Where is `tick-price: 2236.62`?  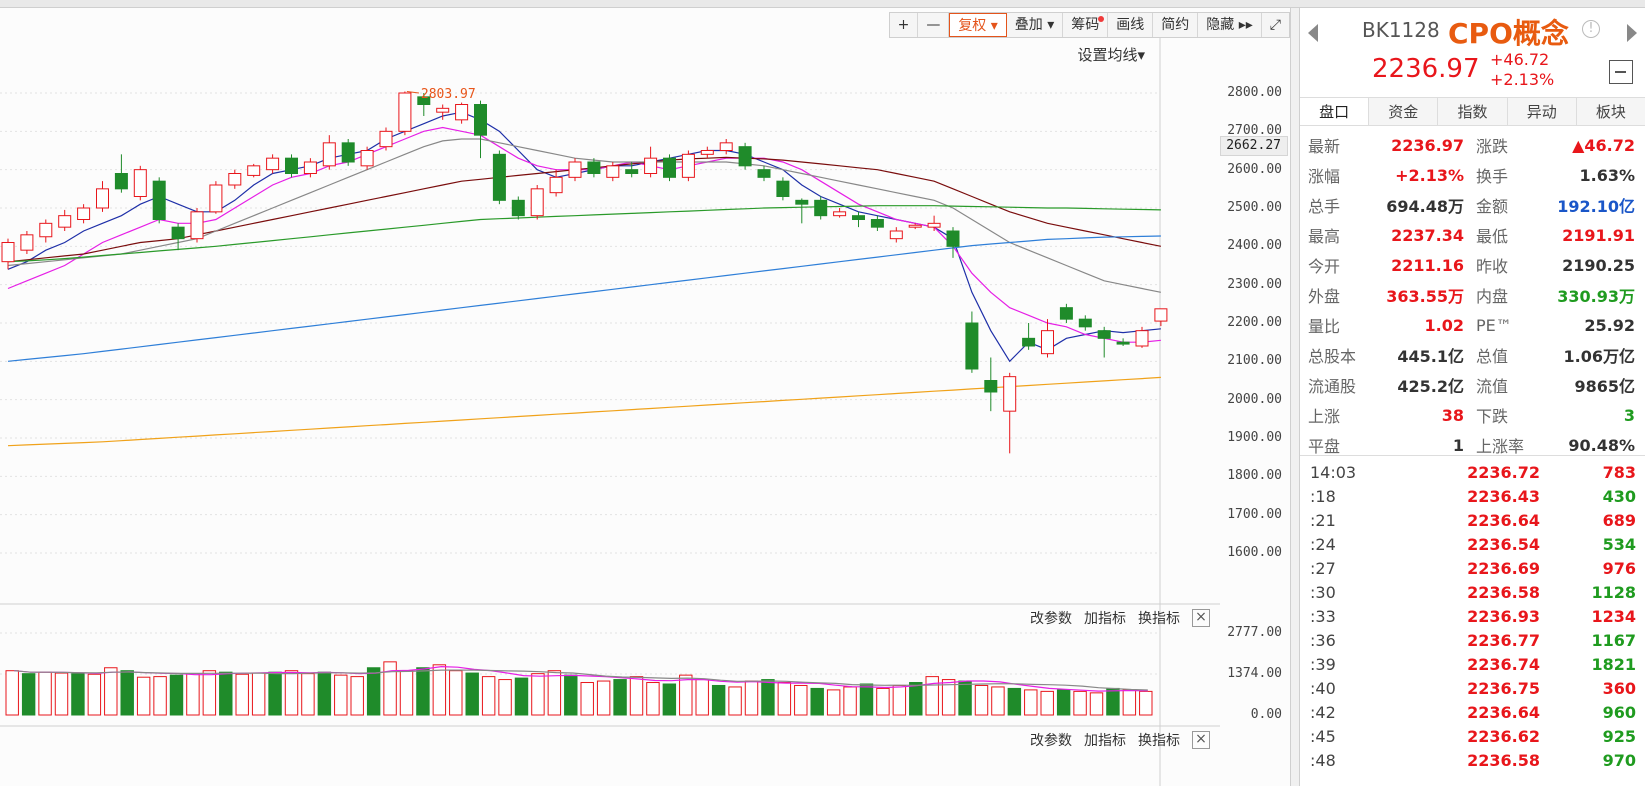
tick-price: 2236.62 is located at coordinates (1503, 736).